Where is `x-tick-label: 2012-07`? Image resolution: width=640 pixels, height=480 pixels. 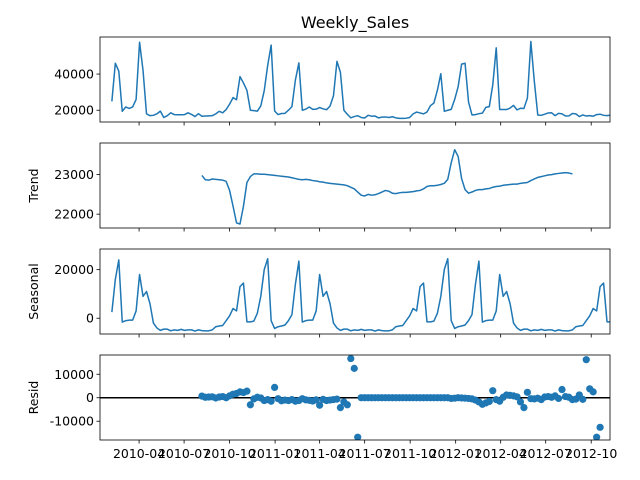 x-tick-label: 2012-07 is located at coordinates (546, 453).